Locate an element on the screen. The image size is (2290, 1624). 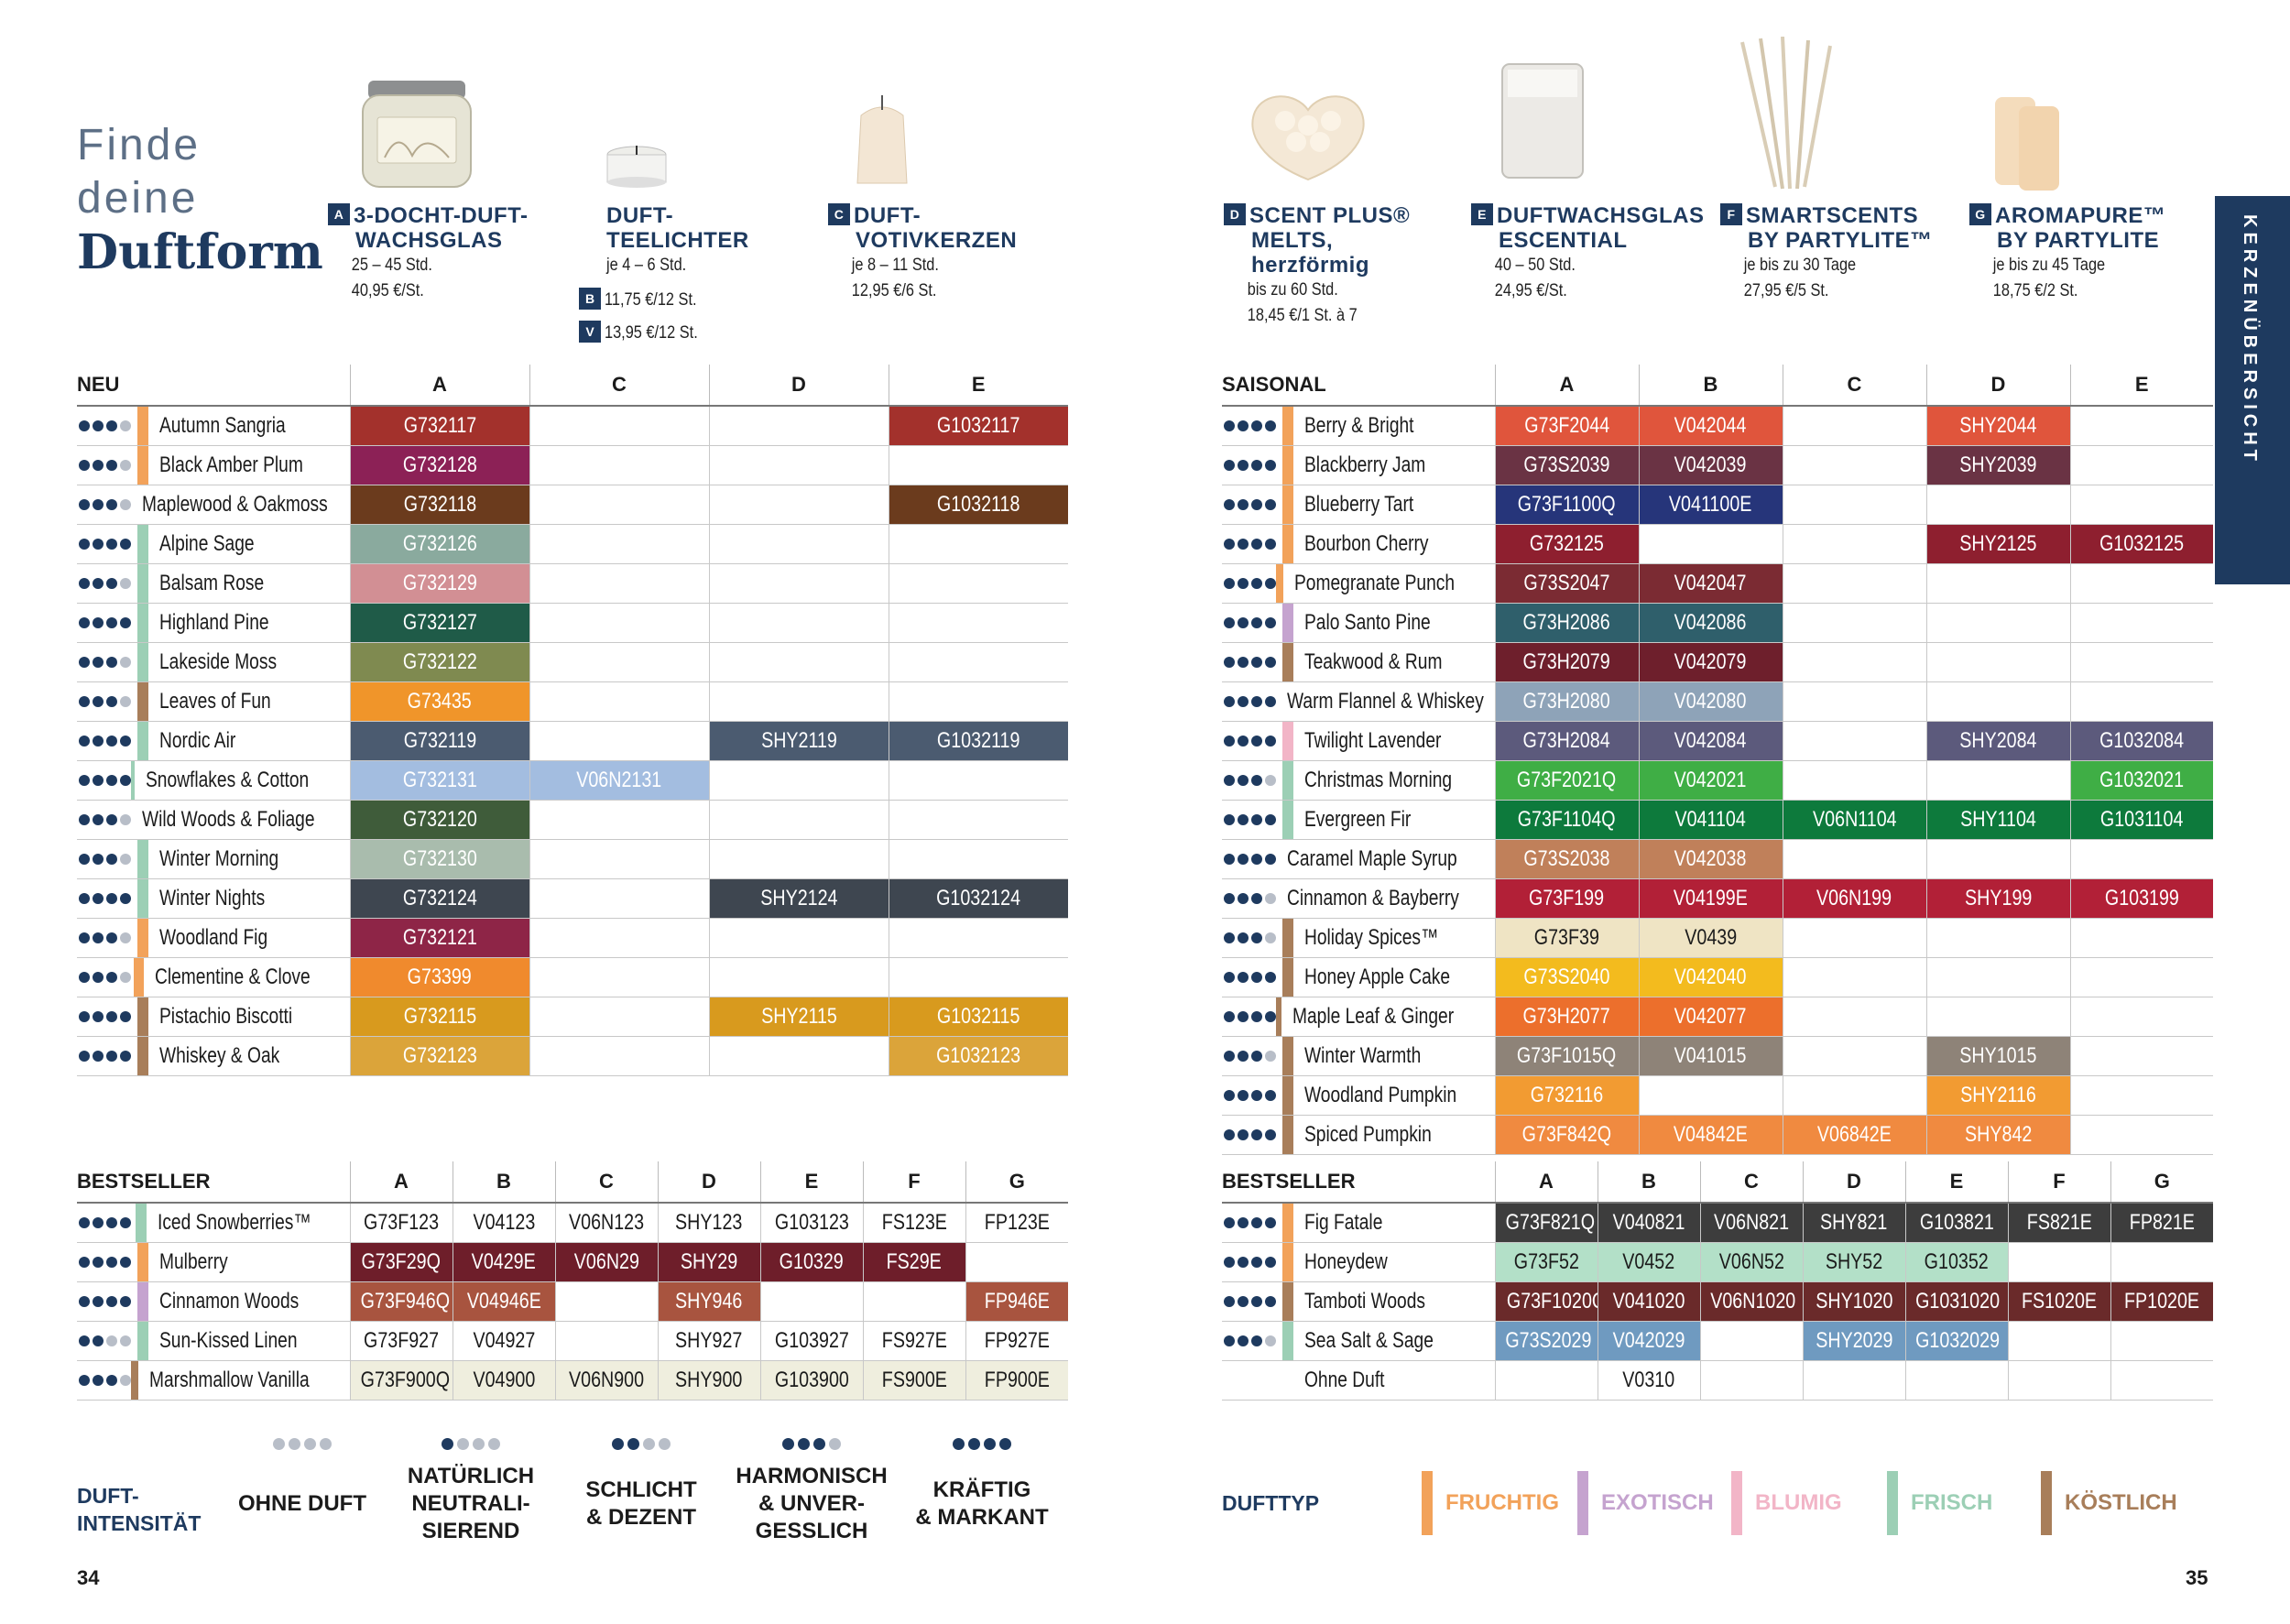
side-tab: KERZENÜBERSICHT is located at coordinates (2253, 390).